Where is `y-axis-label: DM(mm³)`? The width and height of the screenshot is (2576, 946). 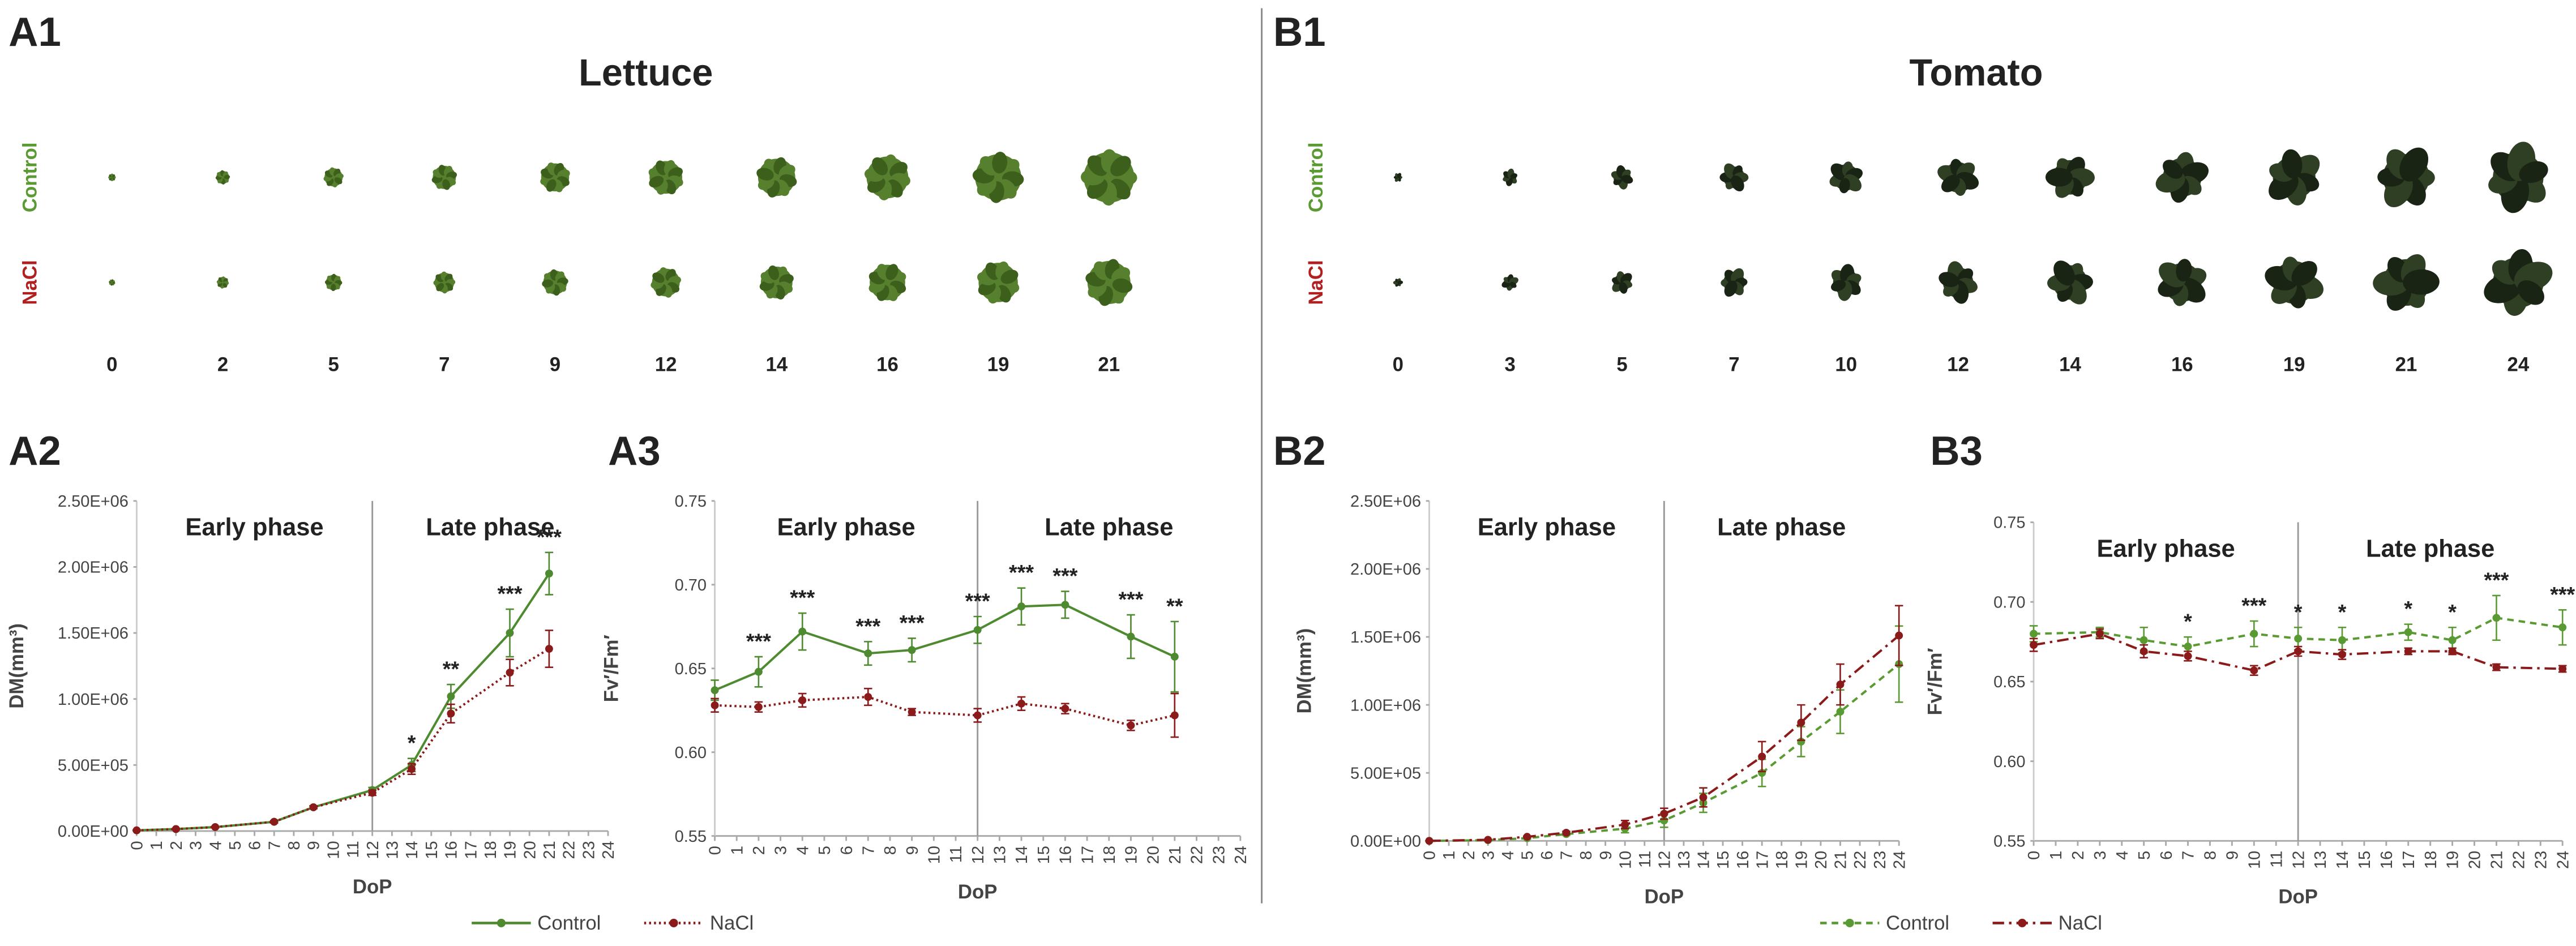 y-axis-label: DM(mm³) is located at coordinates (1305, 671).